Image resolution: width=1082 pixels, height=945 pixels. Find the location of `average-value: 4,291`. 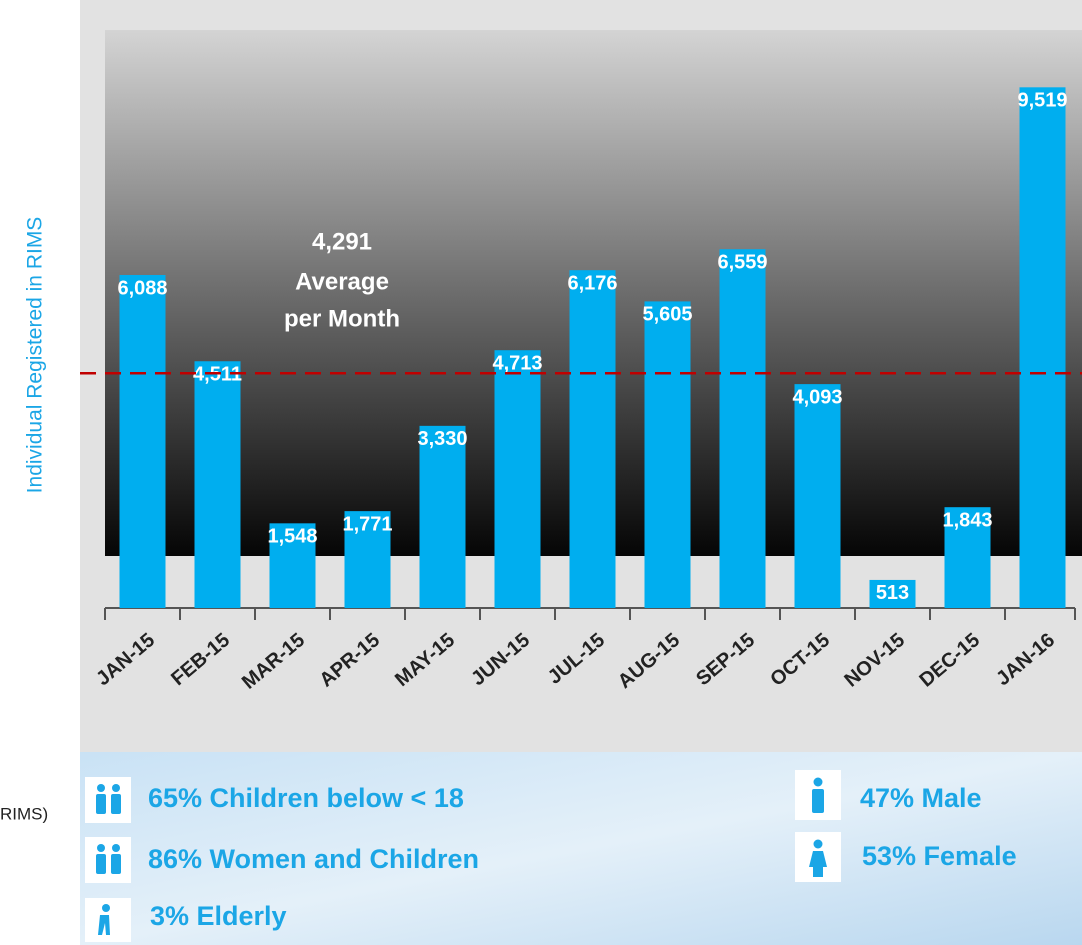

average-value: 4,291 is located at coordinates (342, 241).